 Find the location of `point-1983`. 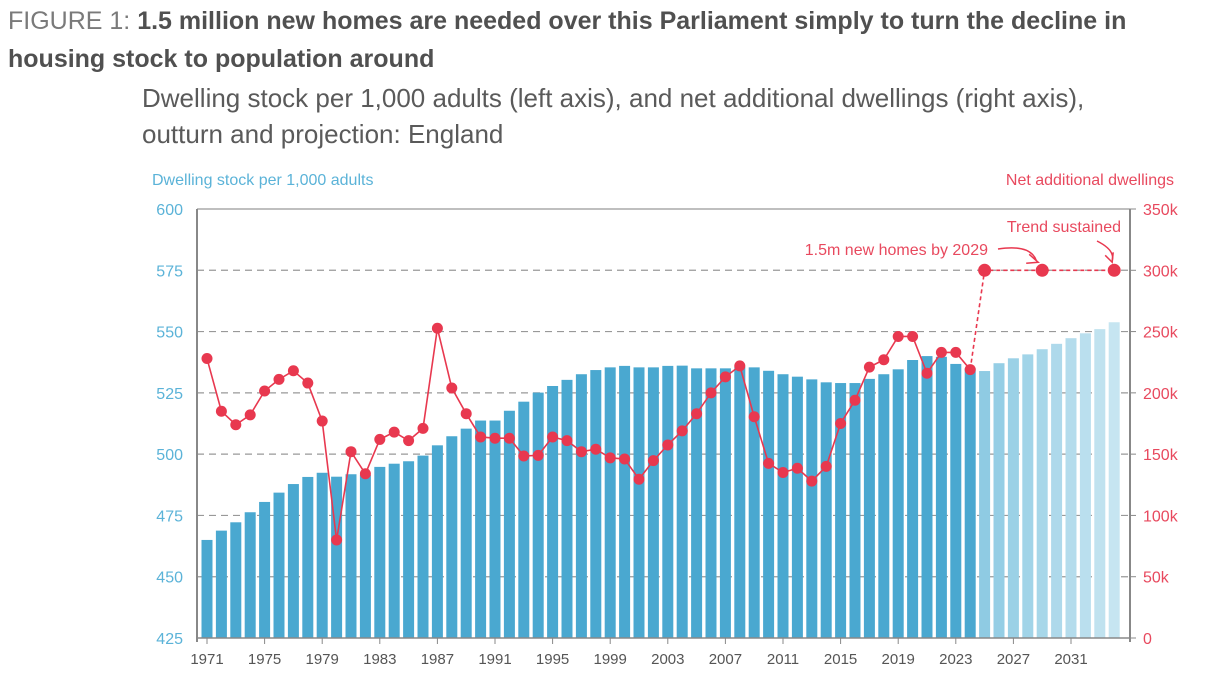

point-1983 is located at coordinates (380, 439).